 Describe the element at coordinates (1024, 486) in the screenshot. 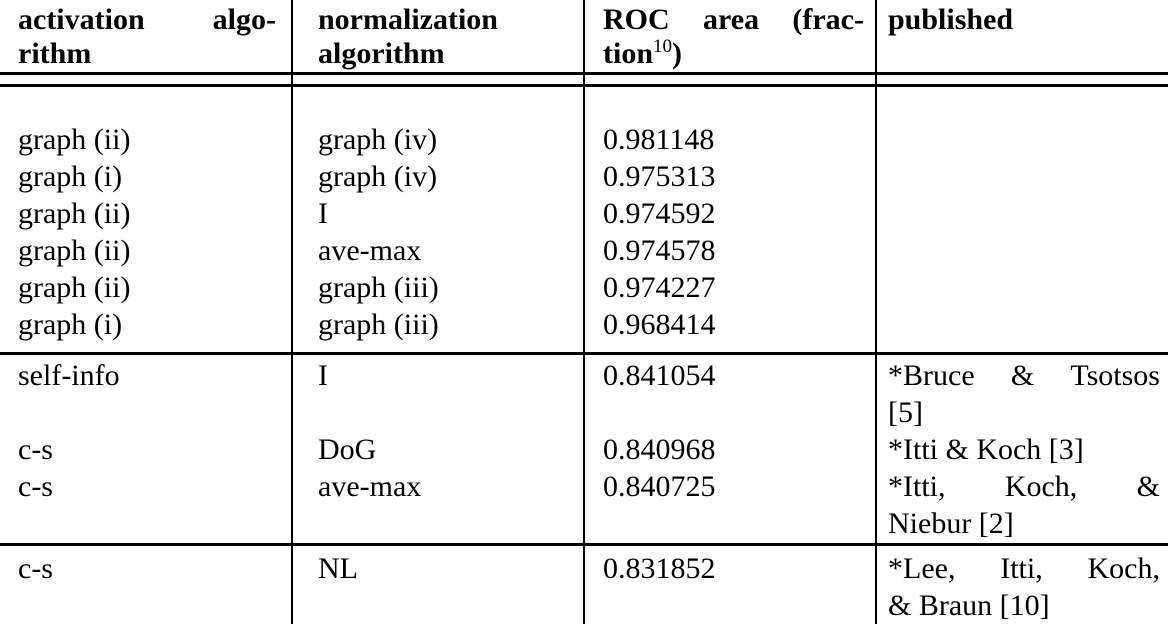

I see `cell-line: *Itti, Koch, &` at that location.